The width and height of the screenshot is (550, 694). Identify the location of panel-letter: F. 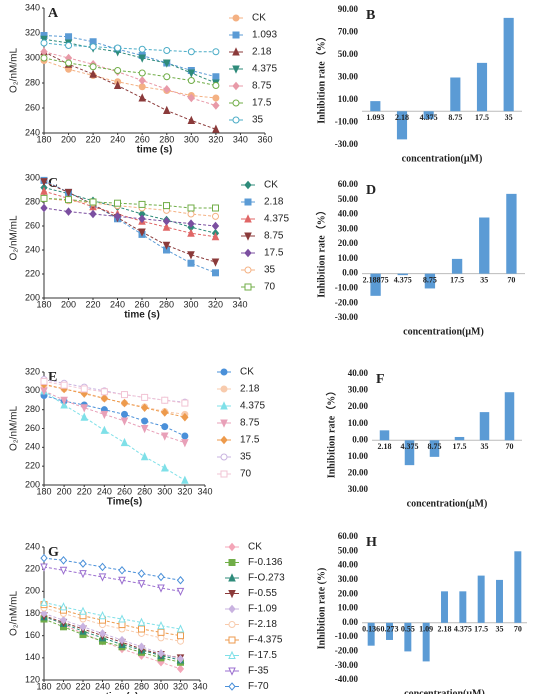
(380, 379).